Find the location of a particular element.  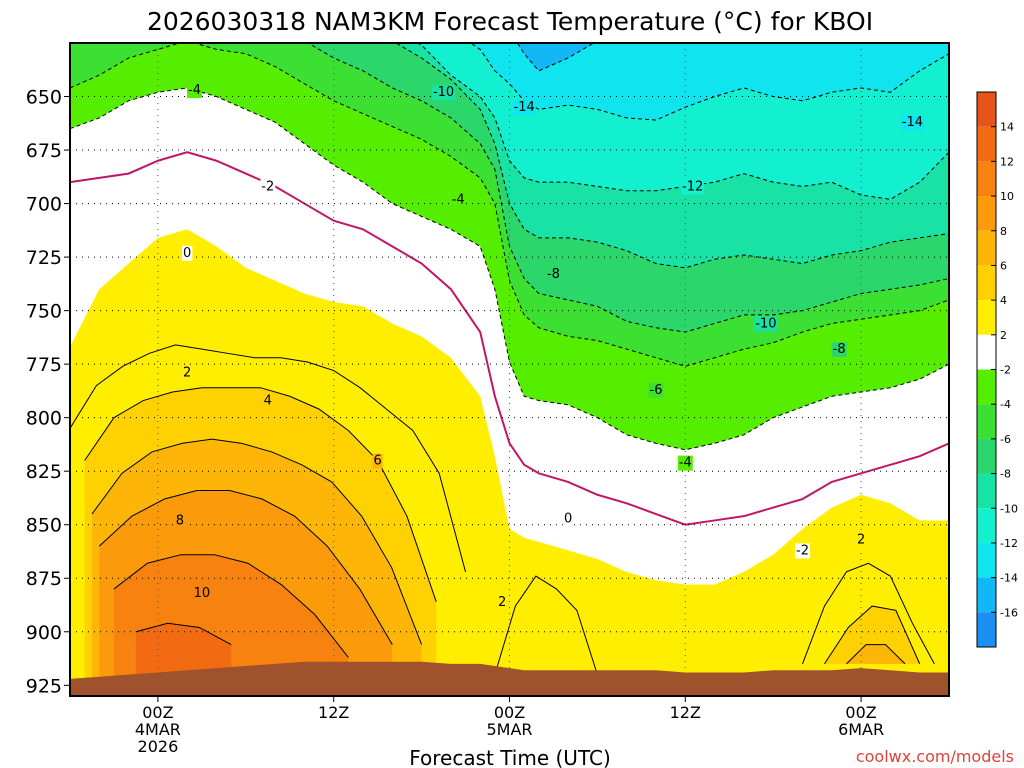

contour-label: 4 is located at coordinates (268, 401).